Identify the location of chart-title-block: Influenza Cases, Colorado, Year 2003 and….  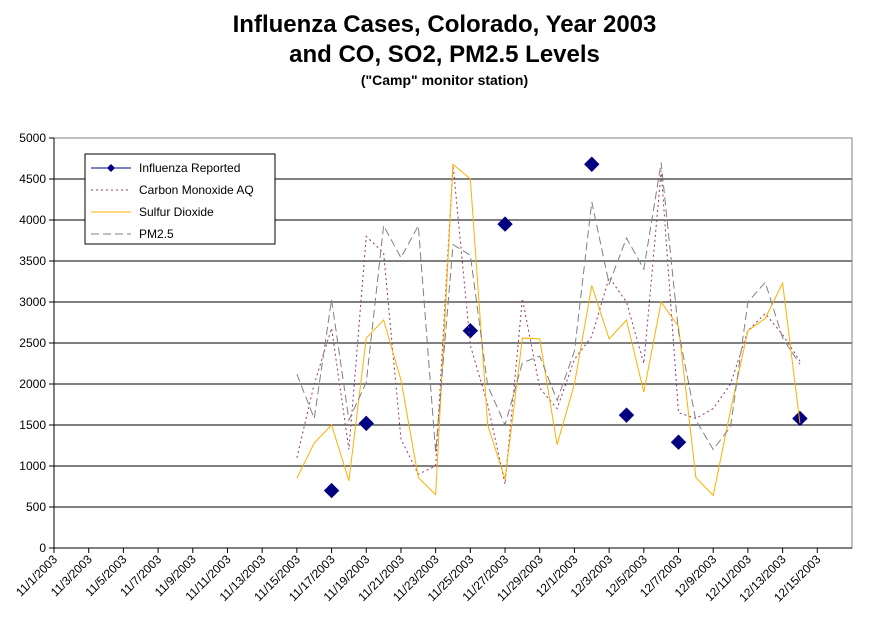
(444, 49).